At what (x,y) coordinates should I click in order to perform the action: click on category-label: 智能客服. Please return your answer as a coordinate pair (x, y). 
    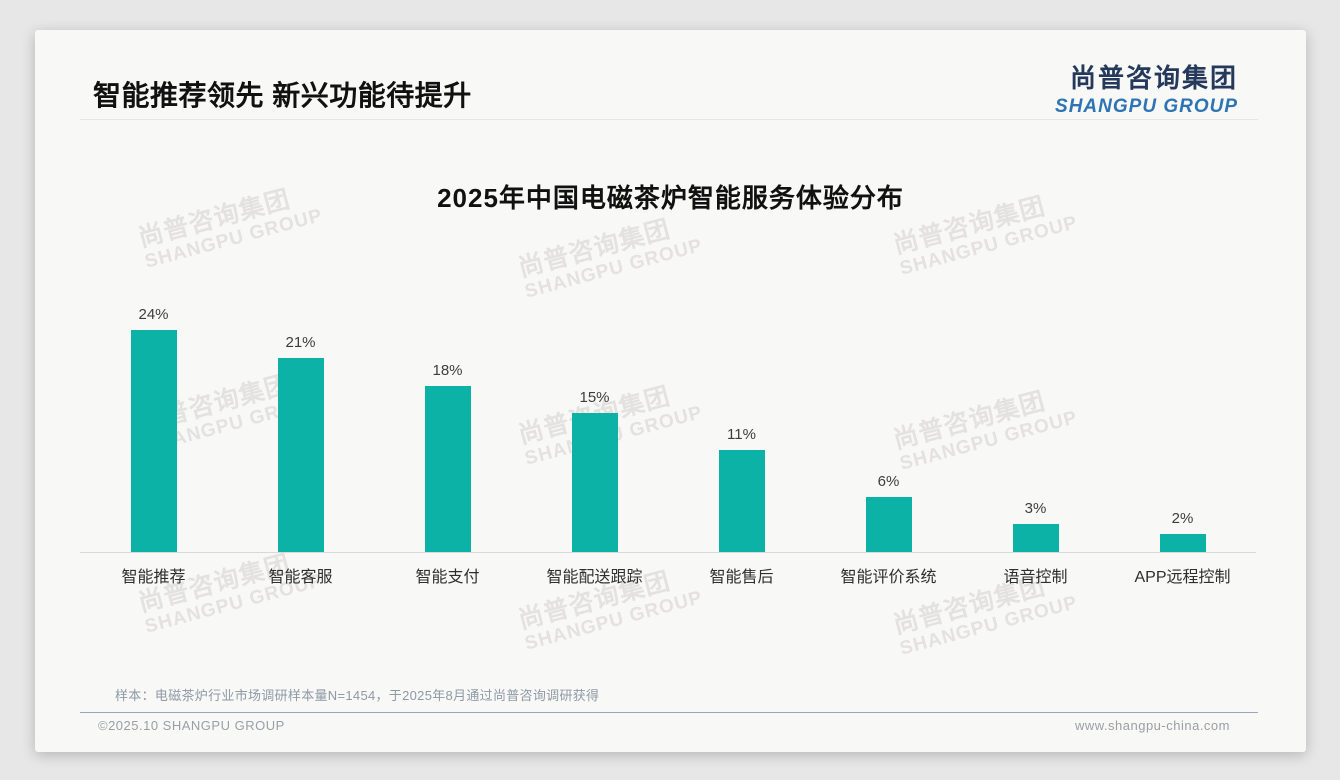
    Looking at the image, I should click on (300, 577).